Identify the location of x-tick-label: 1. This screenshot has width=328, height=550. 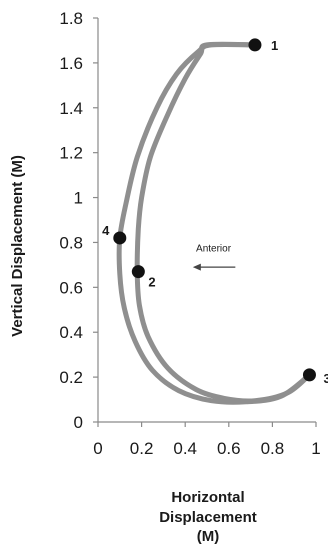
(315, 448).